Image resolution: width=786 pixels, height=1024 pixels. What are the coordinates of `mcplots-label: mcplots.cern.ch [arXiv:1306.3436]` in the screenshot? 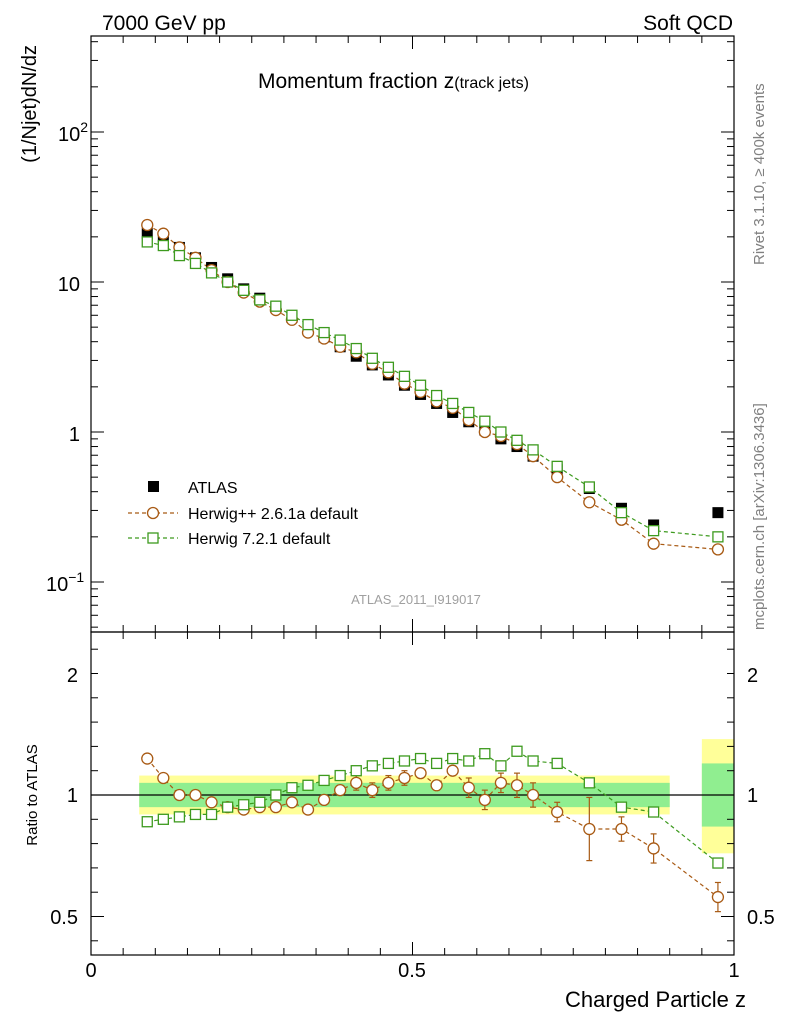 It's located at (759, 516).